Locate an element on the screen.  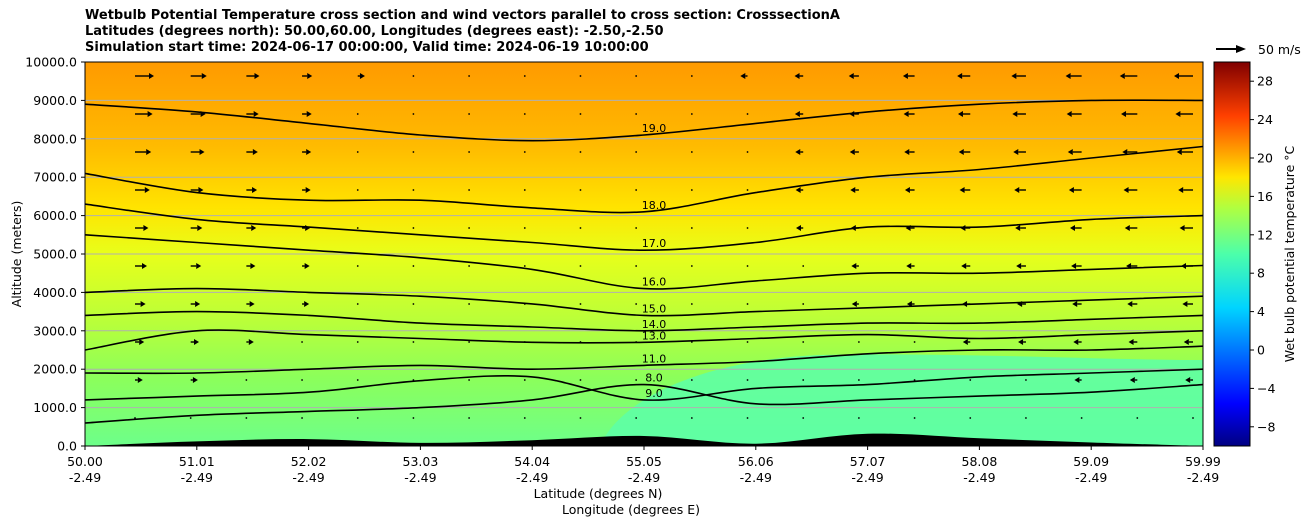
colorbar-tick-label: 24 is located at coordinates (1265, 119).